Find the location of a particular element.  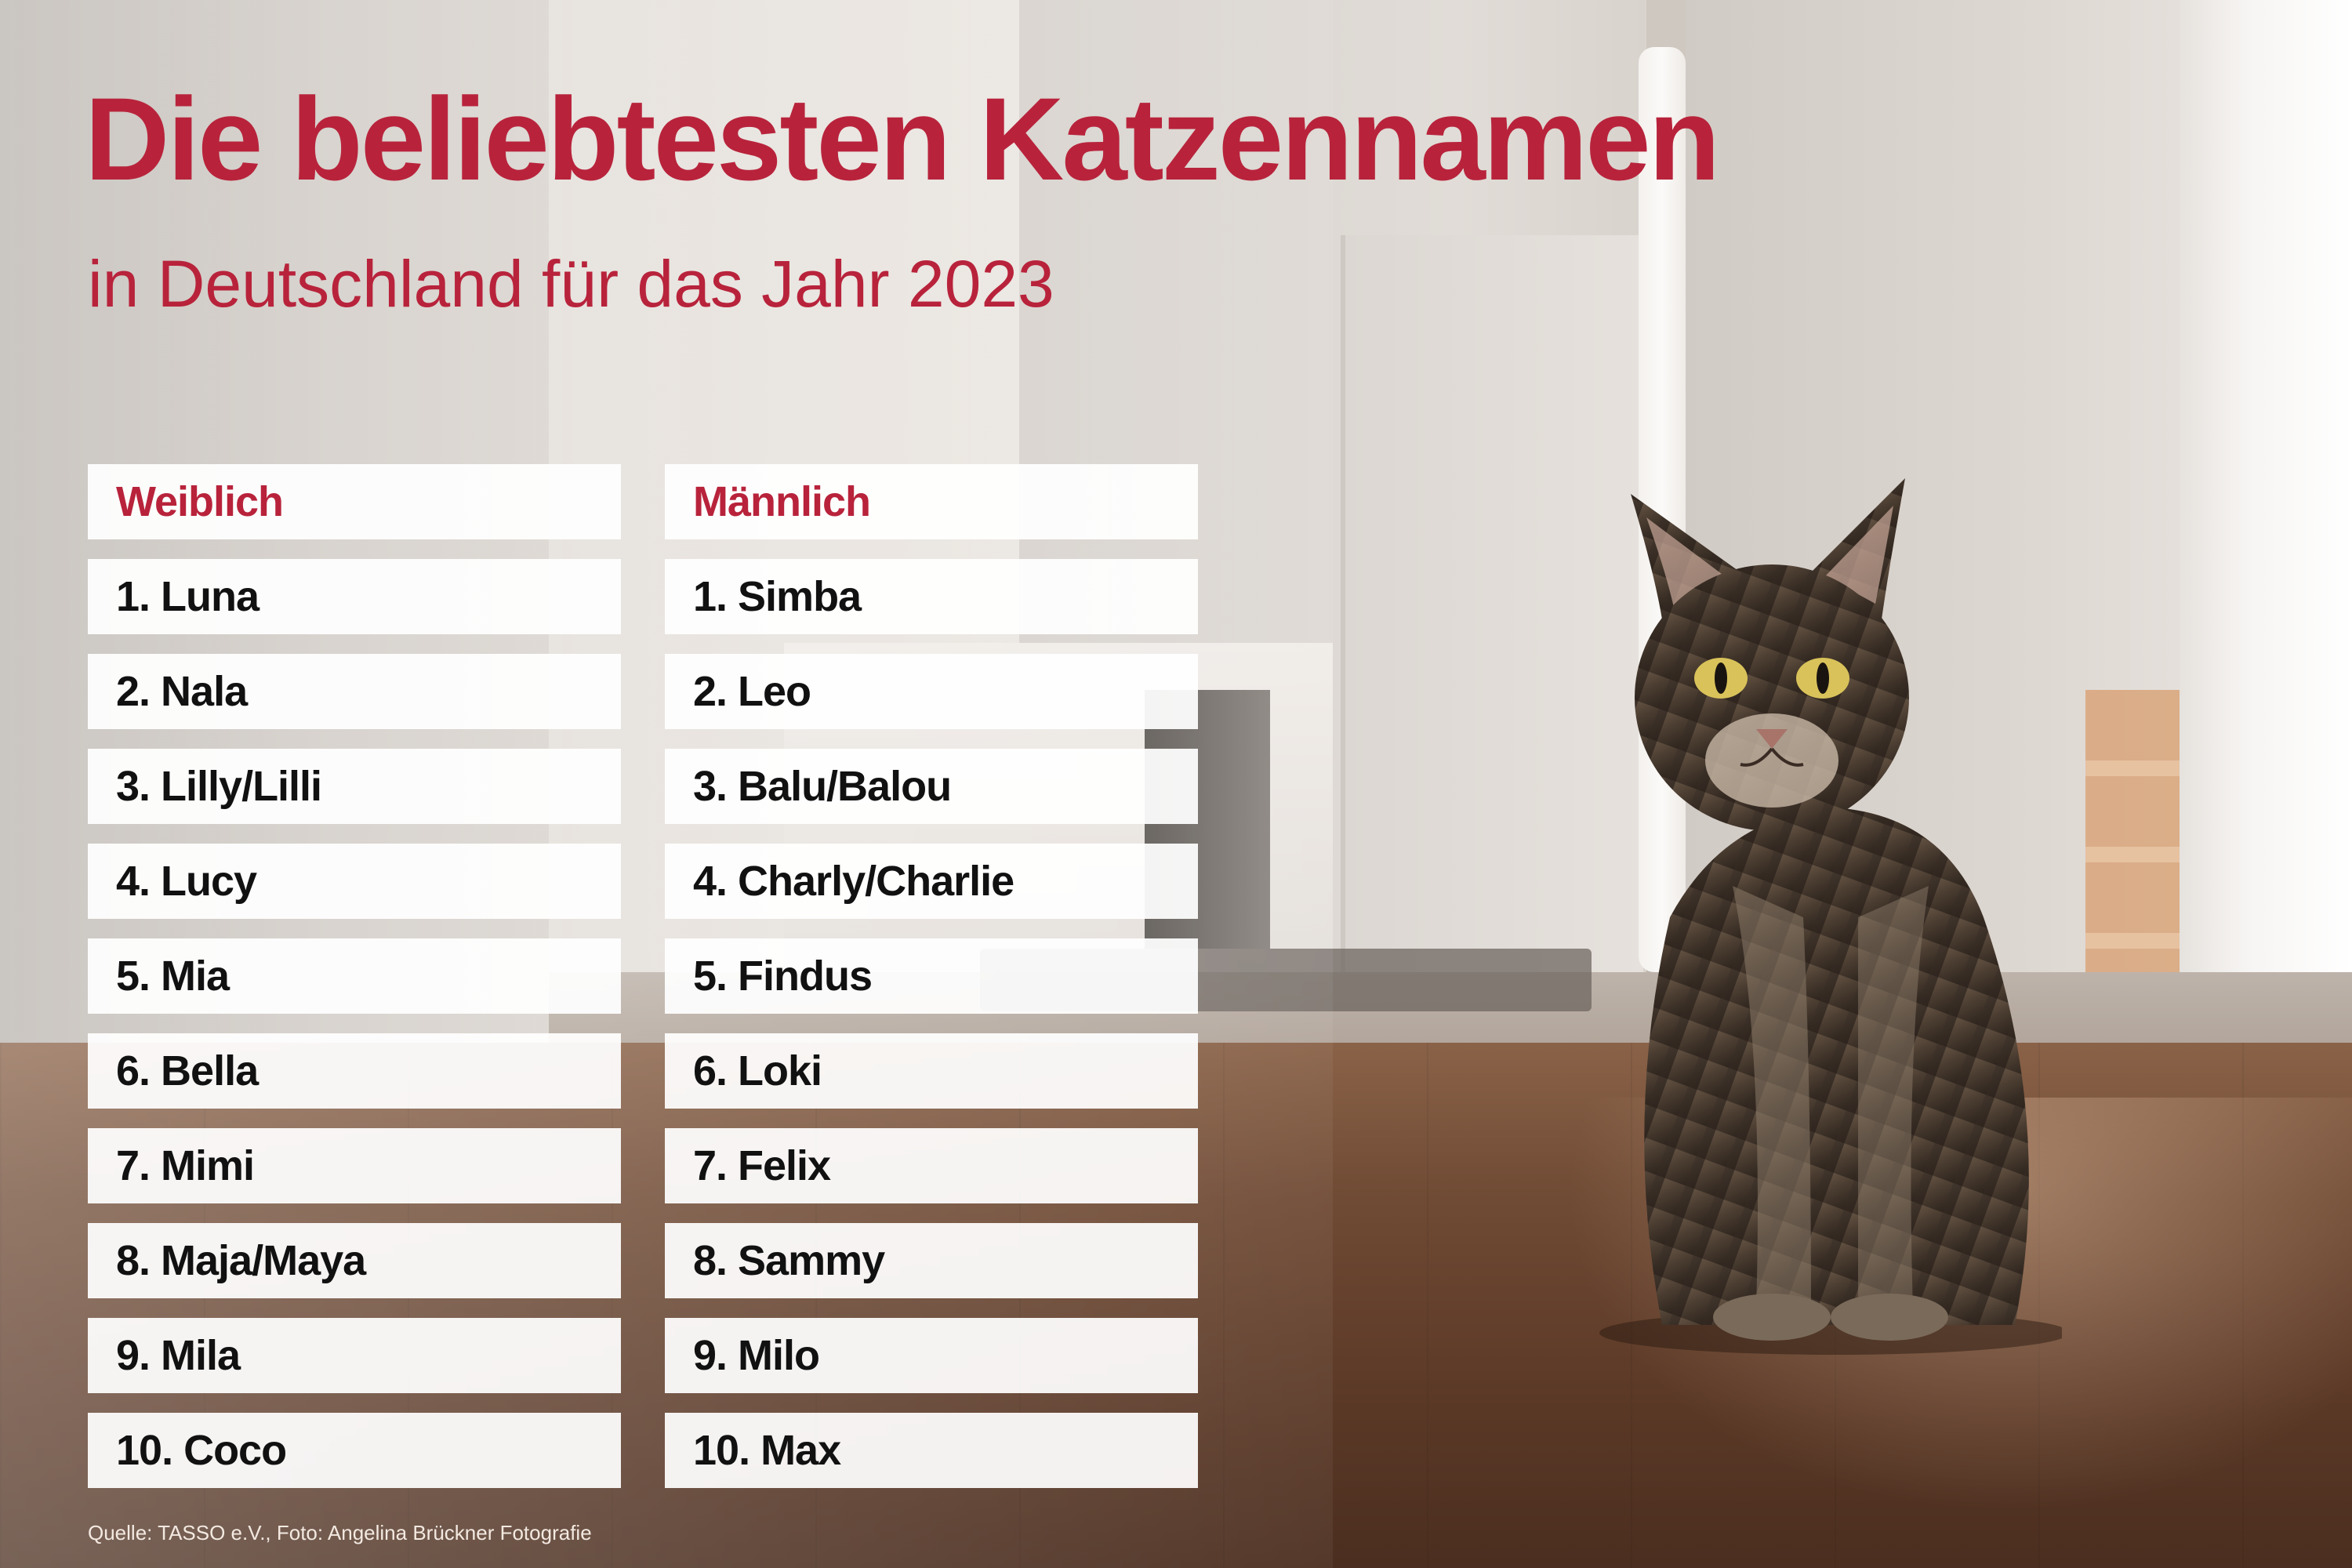

list-item: 3. Lilly/Lilli is located at coordinates (354, 786).